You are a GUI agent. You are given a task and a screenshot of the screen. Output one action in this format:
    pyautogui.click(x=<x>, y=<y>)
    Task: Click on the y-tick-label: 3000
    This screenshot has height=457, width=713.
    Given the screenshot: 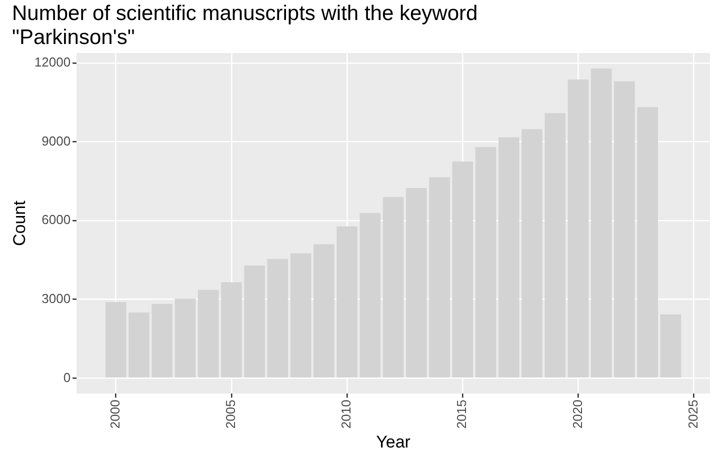 What is the action you would take?
    pyautogui.click(x=56, y=298)
    